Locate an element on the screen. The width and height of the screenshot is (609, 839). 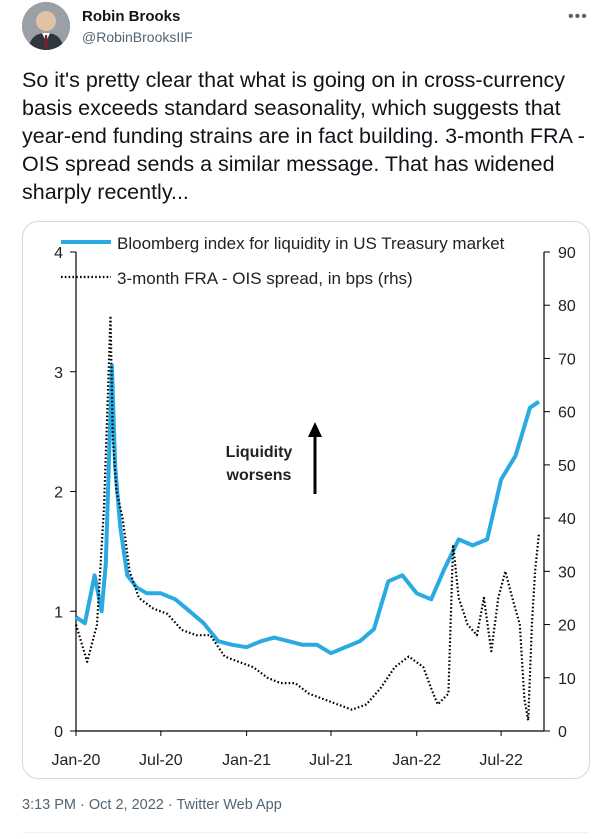
author-handle: @RobinBrooksIIF is located at coordinates (137, 37).